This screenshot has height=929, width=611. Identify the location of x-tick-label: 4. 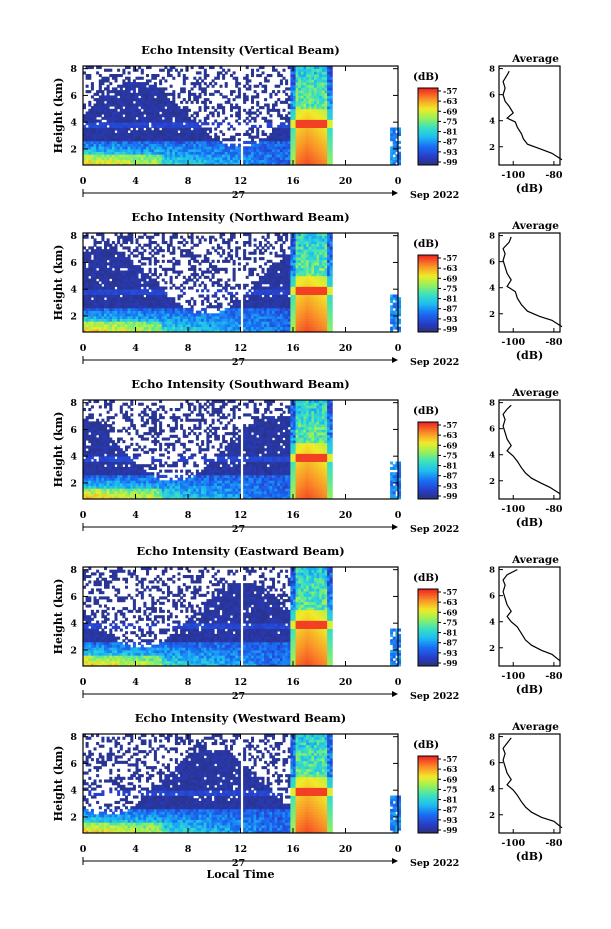
(135, 181).